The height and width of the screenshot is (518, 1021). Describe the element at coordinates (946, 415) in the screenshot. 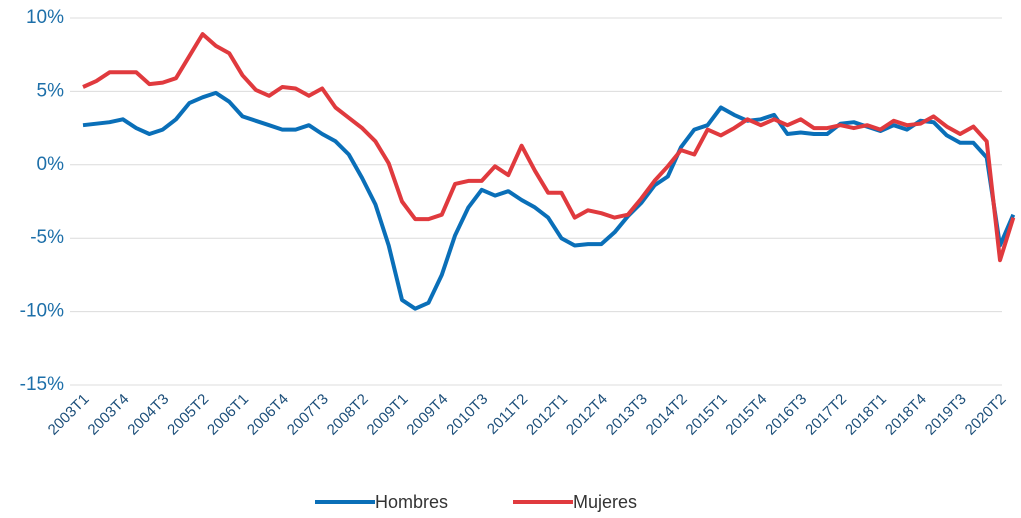

I see `x-tick-label: 2019T3` at that location.